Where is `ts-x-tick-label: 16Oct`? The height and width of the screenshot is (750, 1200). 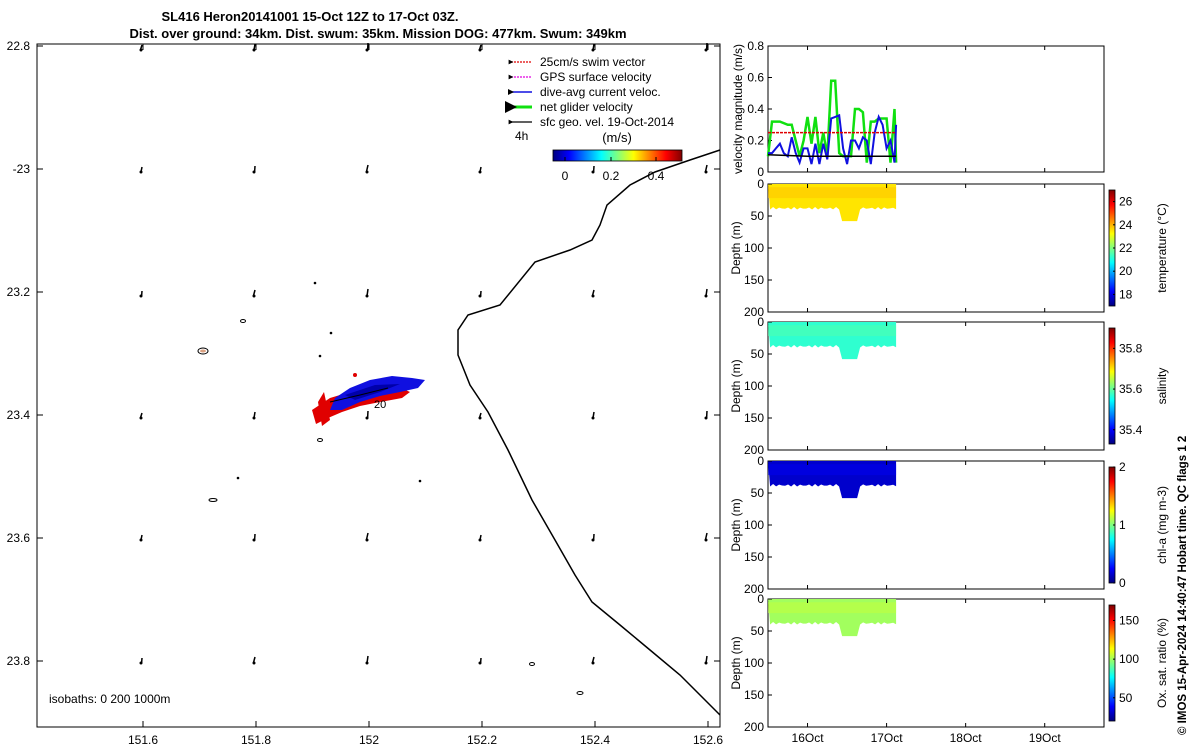 ts-x-tick-label: 16Oct is located at coordinates (808, 738).